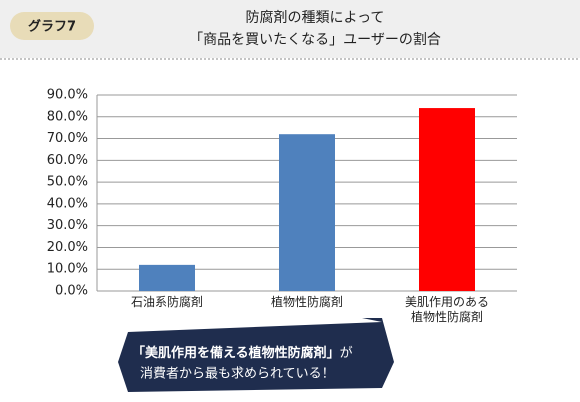 Image resolution: width=580 pixels, height=402 pixels. I want to click on callout, so click(256, 355).